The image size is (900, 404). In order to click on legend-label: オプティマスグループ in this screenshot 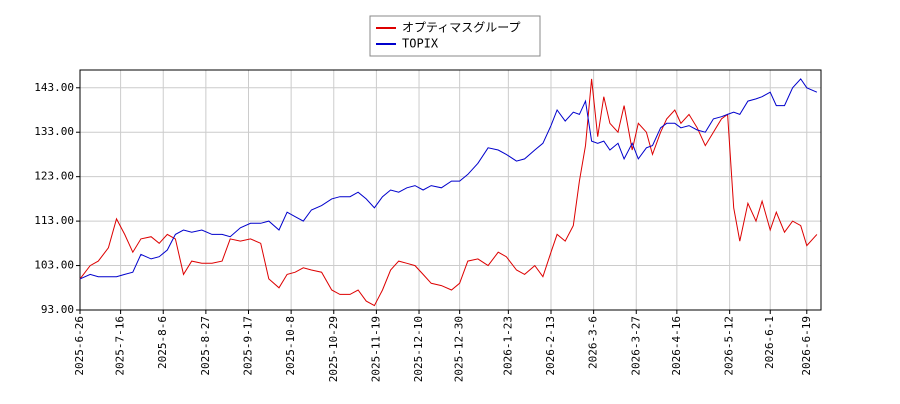, I will do `click(461, 28)`.